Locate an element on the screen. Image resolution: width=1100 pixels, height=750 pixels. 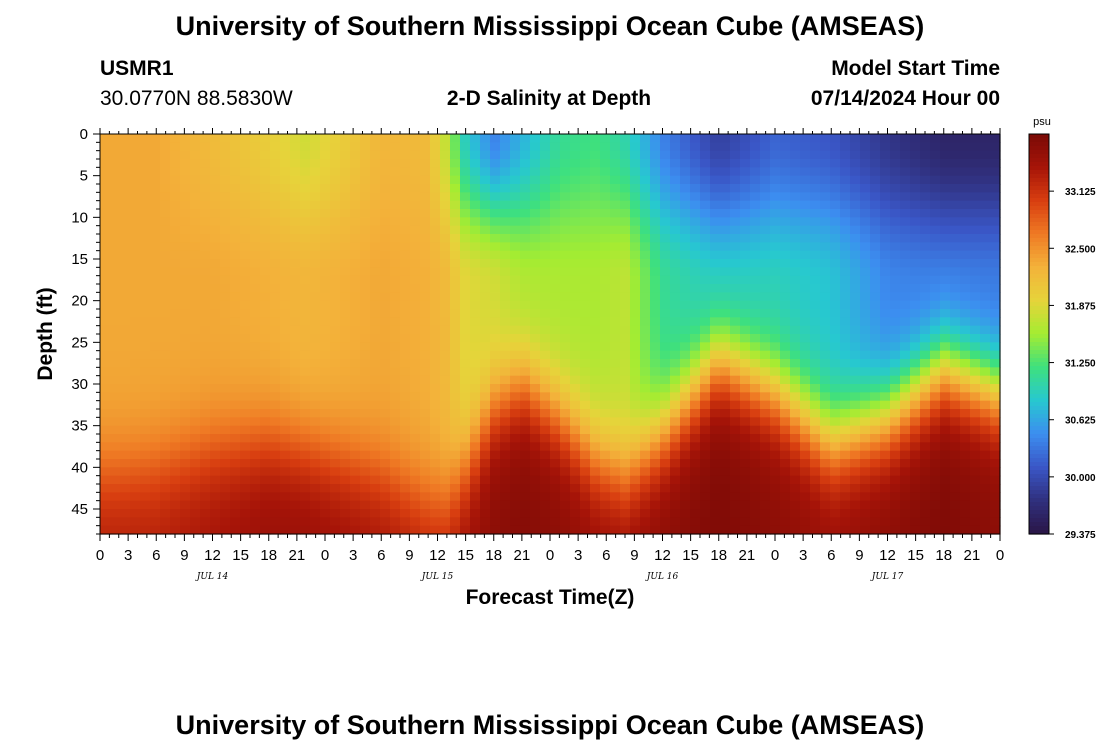
x-tick-label: 9 is located at coordinates (184, 555).